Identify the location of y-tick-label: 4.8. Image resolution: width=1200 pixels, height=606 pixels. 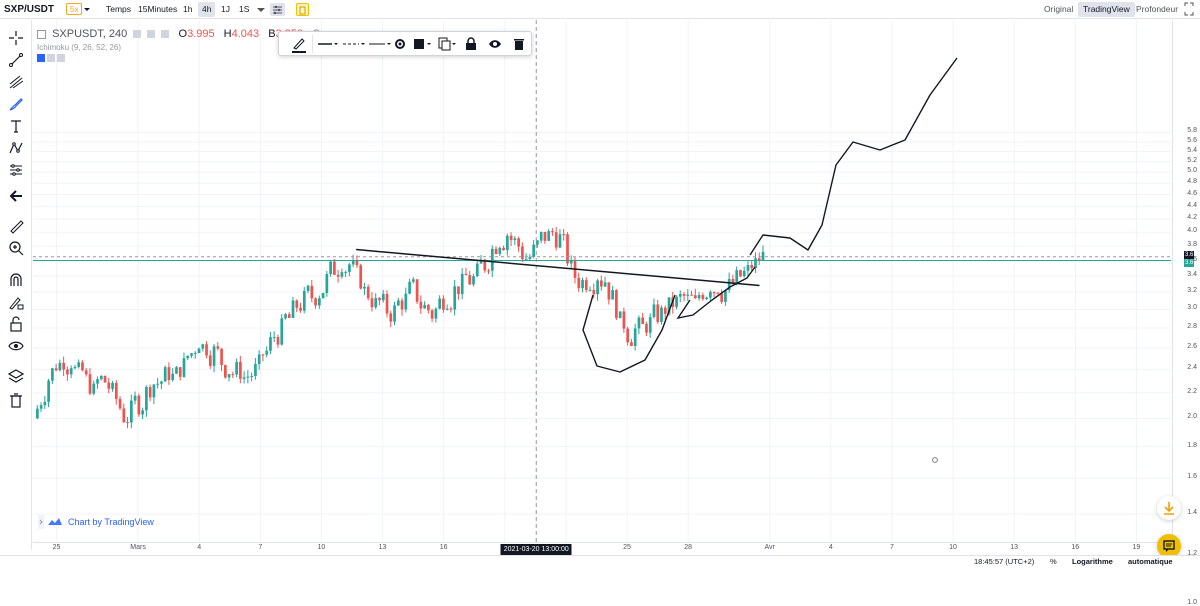
(1192, 182).